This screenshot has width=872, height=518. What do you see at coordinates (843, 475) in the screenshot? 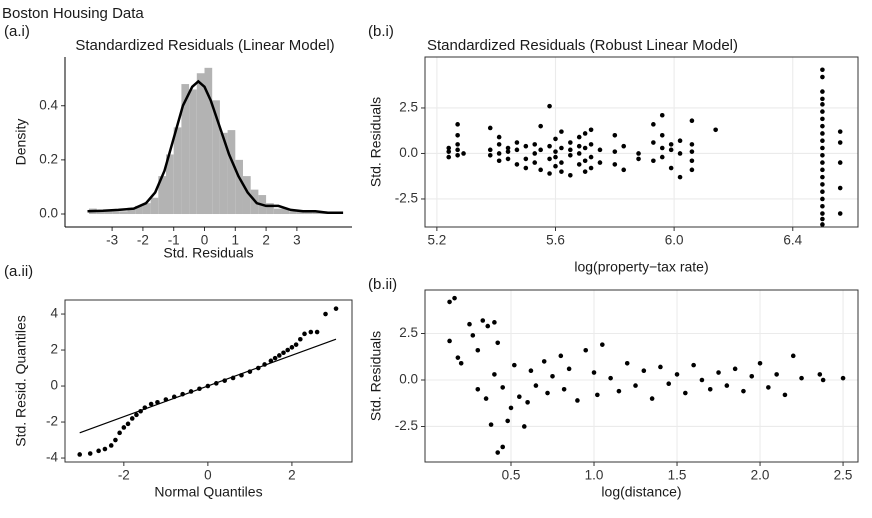
I see `x-tick-label: 2.5` at bounding box center [843, 475].